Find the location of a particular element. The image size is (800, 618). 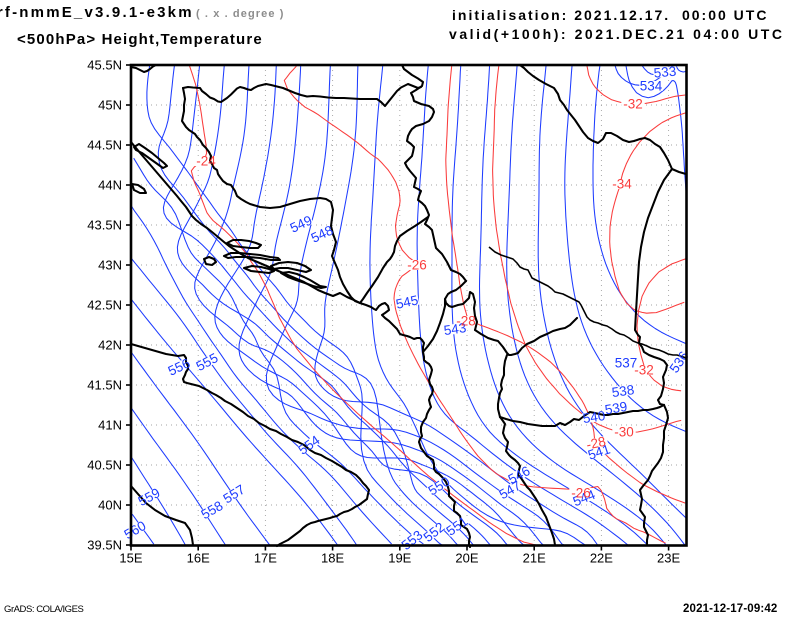

svg-text: 533 is located at coordinates (665, 72).